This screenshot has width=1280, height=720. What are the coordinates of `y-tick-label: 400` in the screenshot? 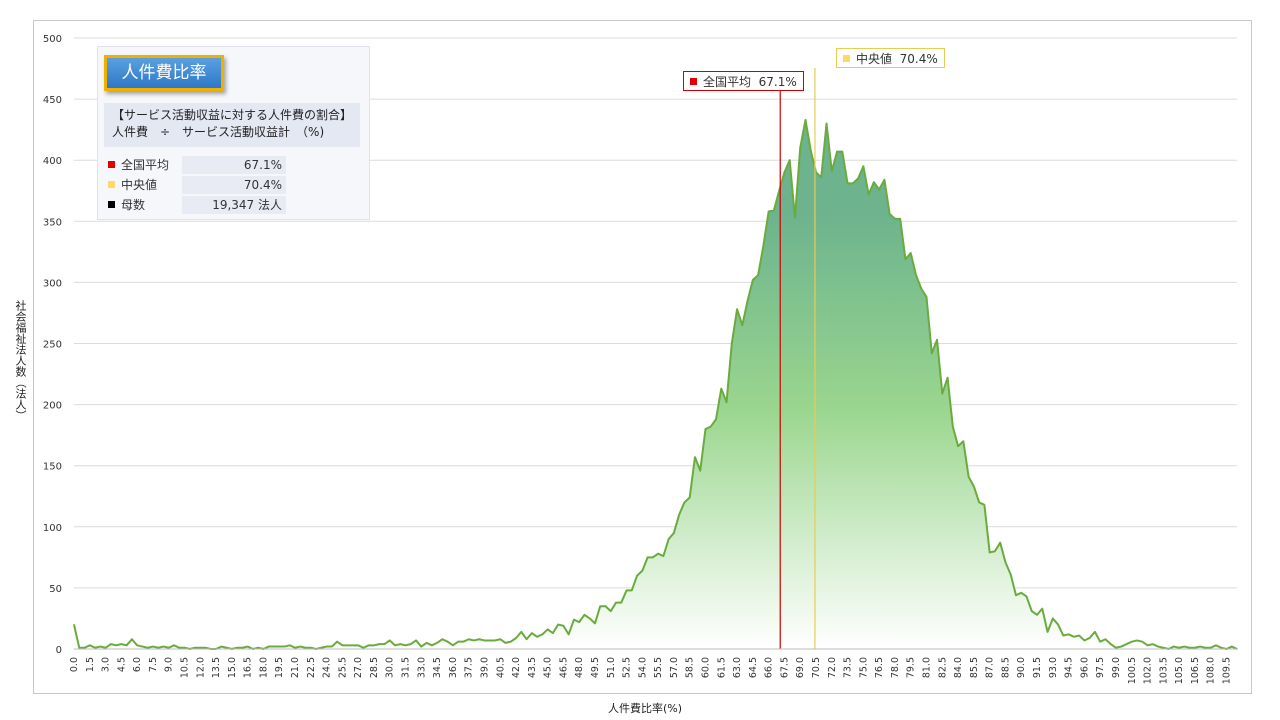 It's located at (52, 161).